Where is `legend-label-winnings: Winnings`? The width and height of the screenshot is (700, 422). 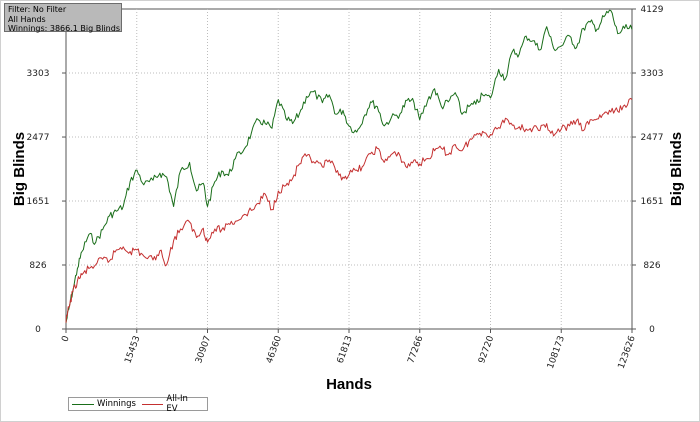
legend-label-winnings: Winnings is located at coordinates (116, 404).